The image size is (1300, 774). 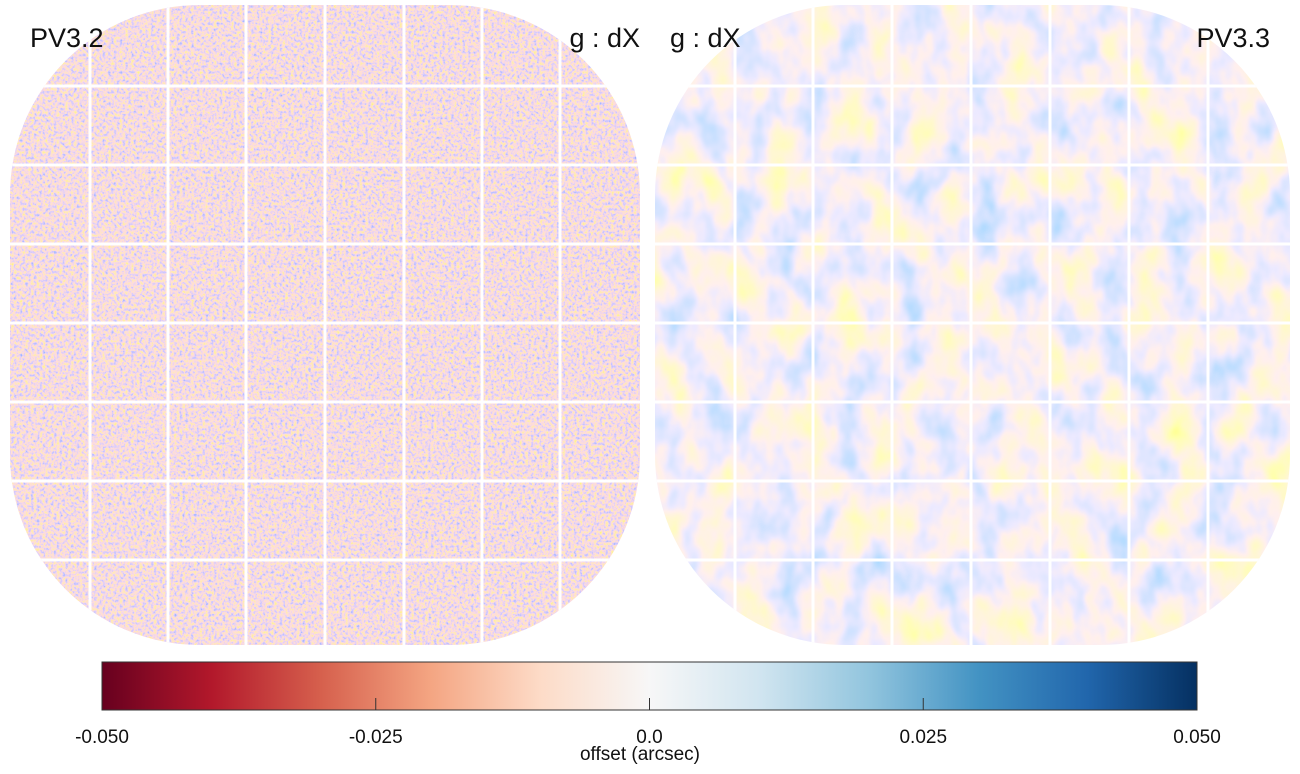 I want to click on panel-label: PV3.3, so click(x=1233, y=38).